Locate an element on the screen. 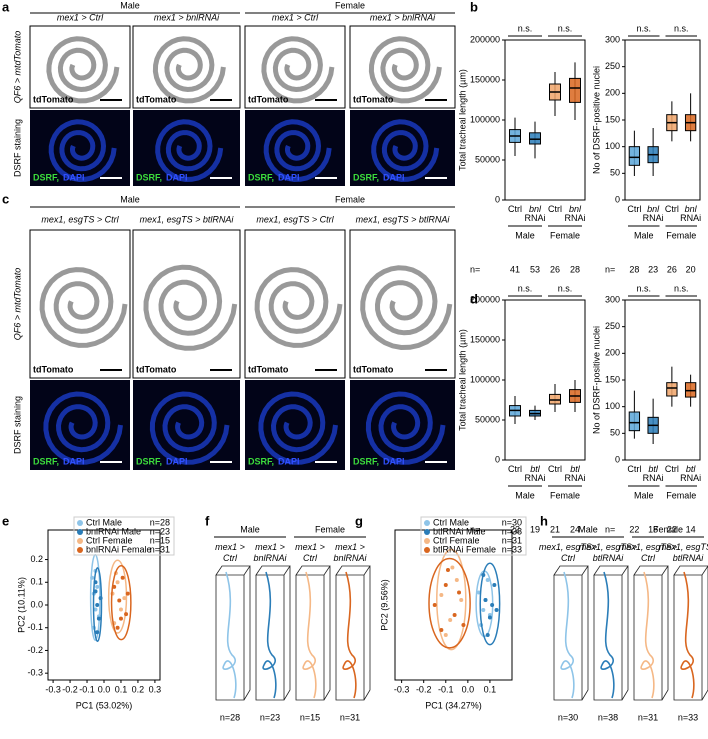  legend-label: Ctrl Female is located at coordinates (109, 540).